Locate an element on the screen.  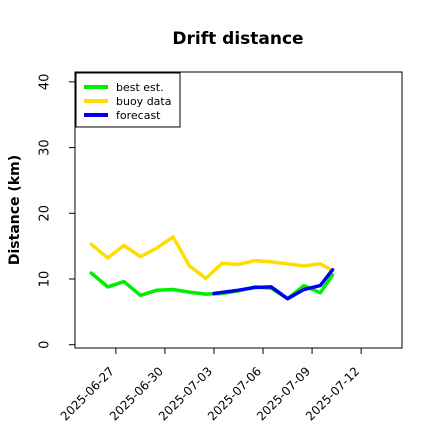
y-tick-label: 20 is located at coordinates (45, 213).